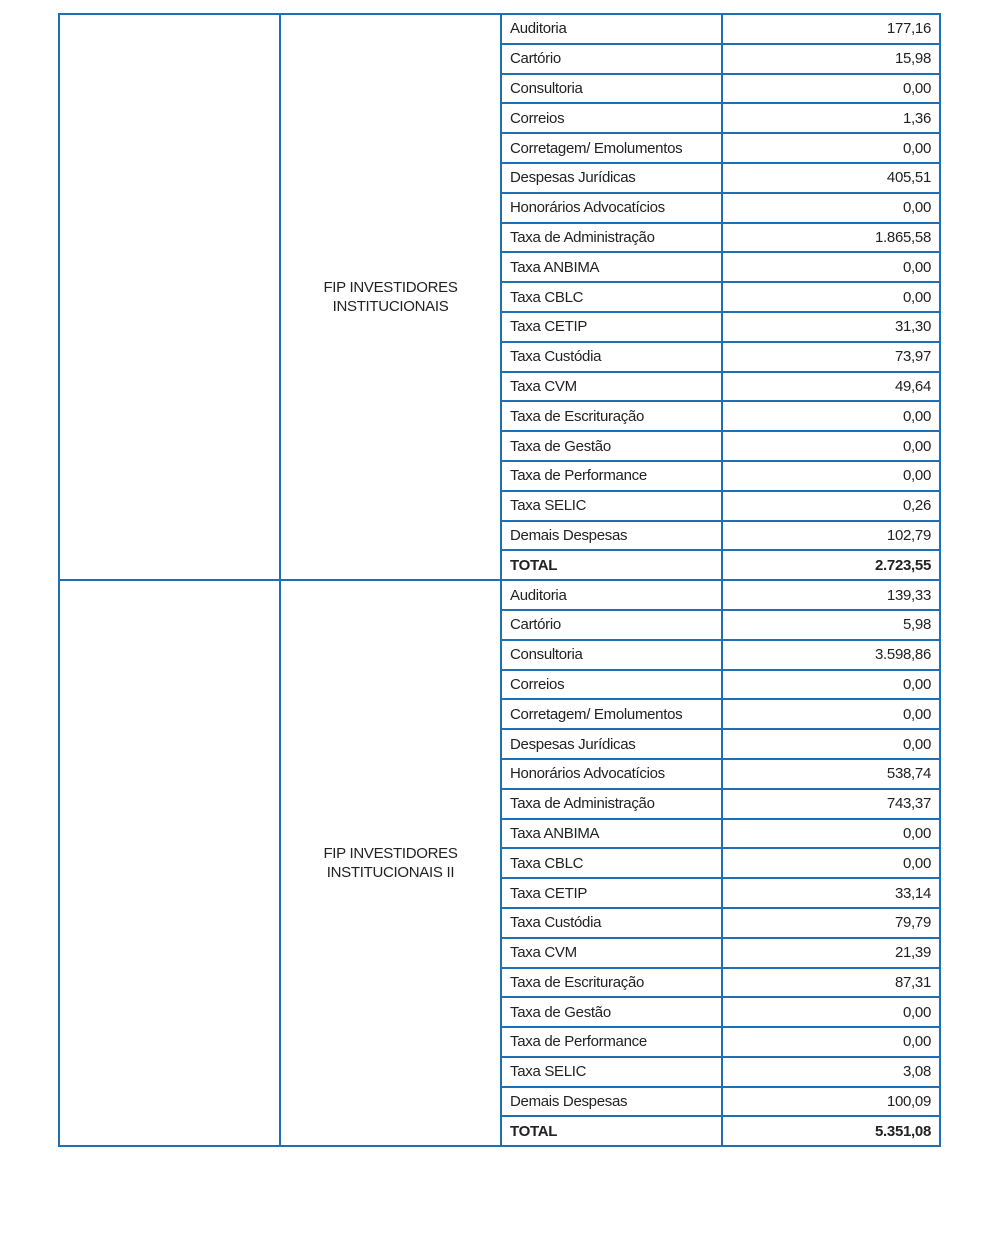 This screenshot has height=1234, width=1000. What do you see at coordinates (500, 207) in the screenshot?
I see `table-row: Honorários Advocatícios 0,00` at bounding box center [500, 207].